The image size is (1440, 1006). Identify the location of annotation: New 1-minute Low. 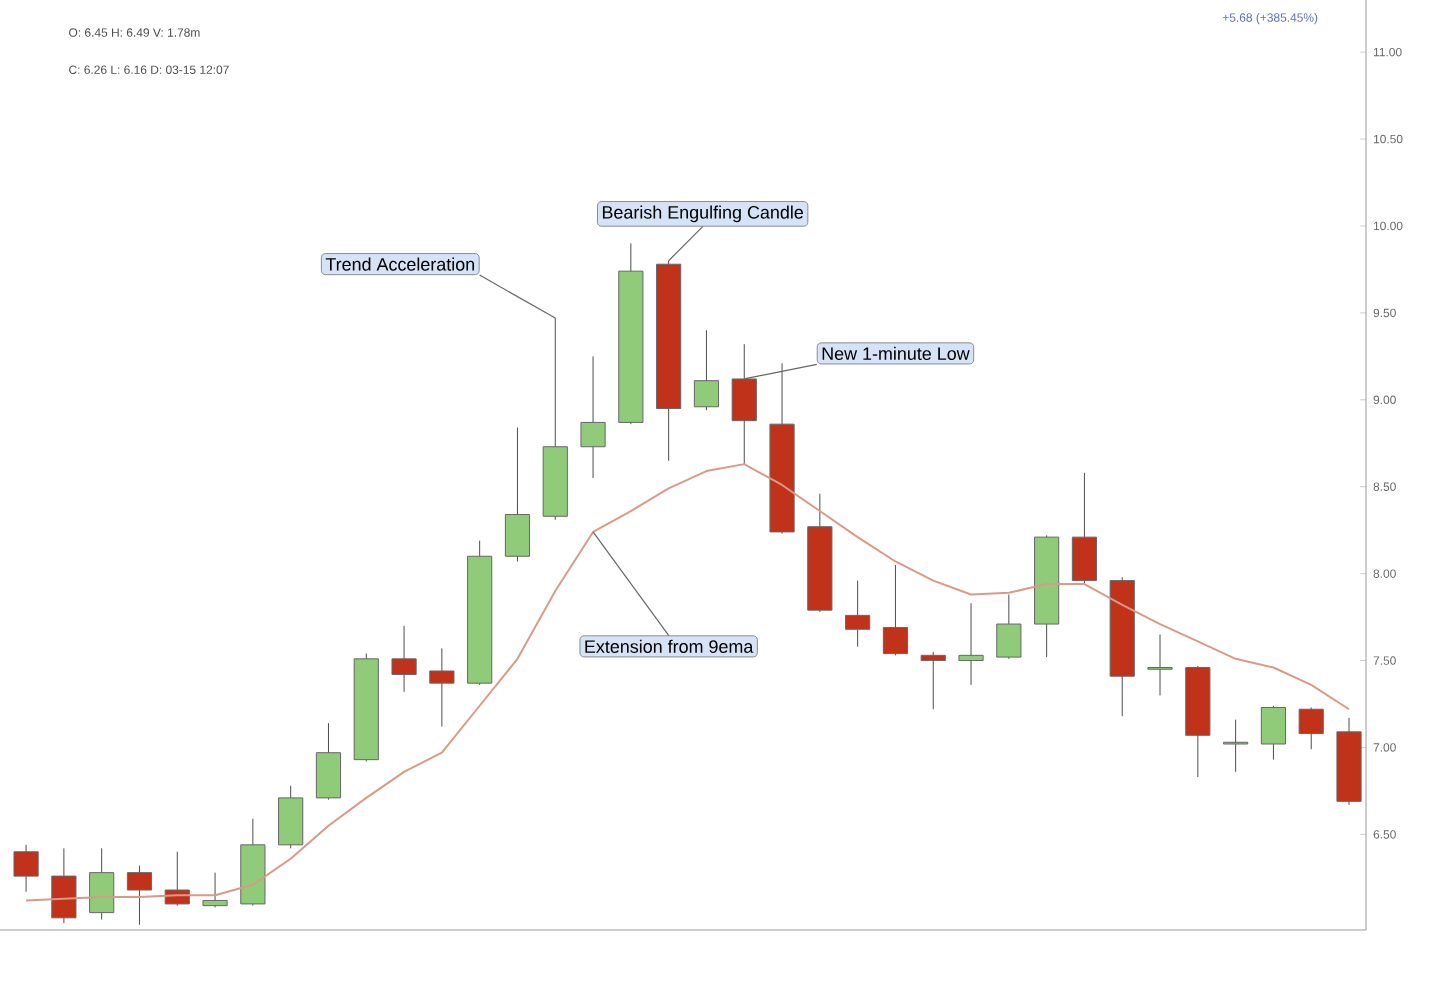
(896, 353).